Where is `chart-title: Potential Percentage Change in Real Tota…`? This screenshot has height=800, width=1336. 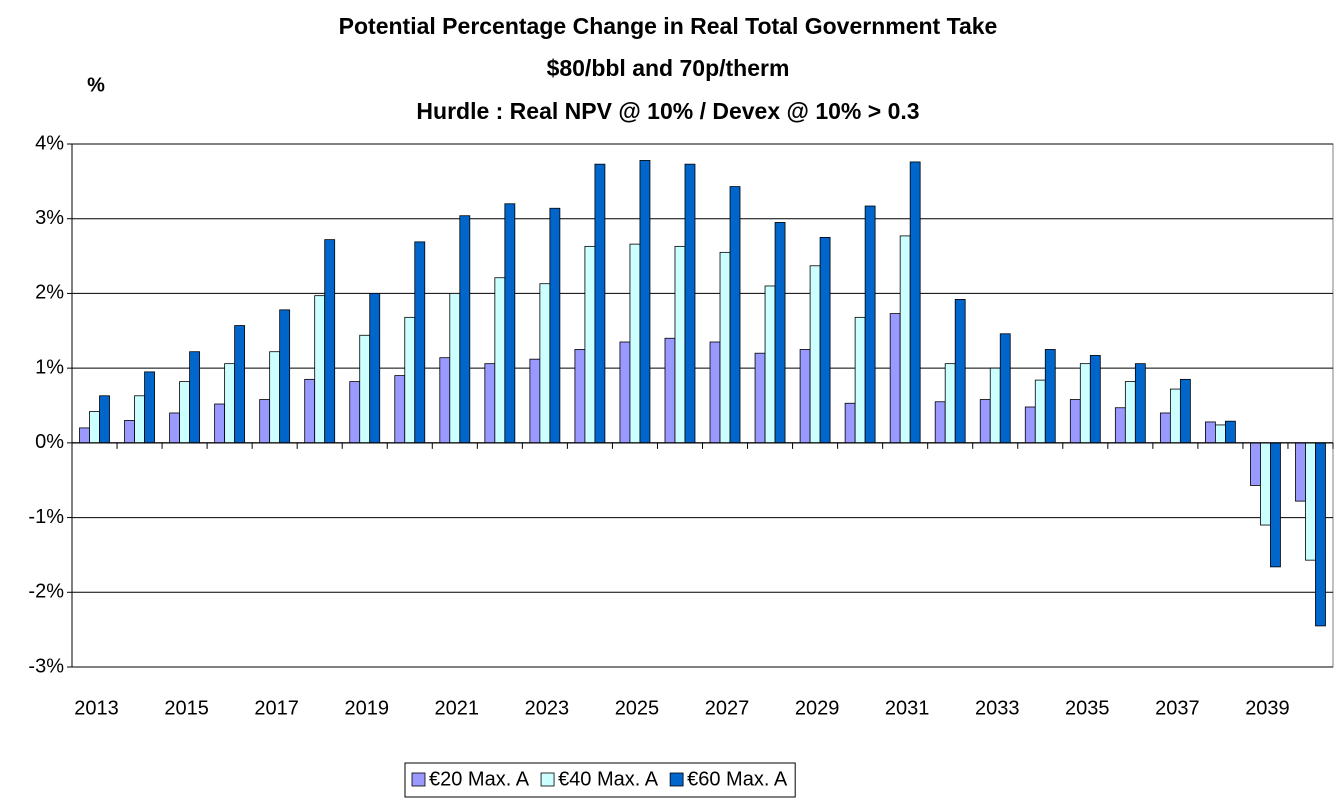
chart-title: Potential Percentage Change in Real Tota… is located at coordinates (668, 26).